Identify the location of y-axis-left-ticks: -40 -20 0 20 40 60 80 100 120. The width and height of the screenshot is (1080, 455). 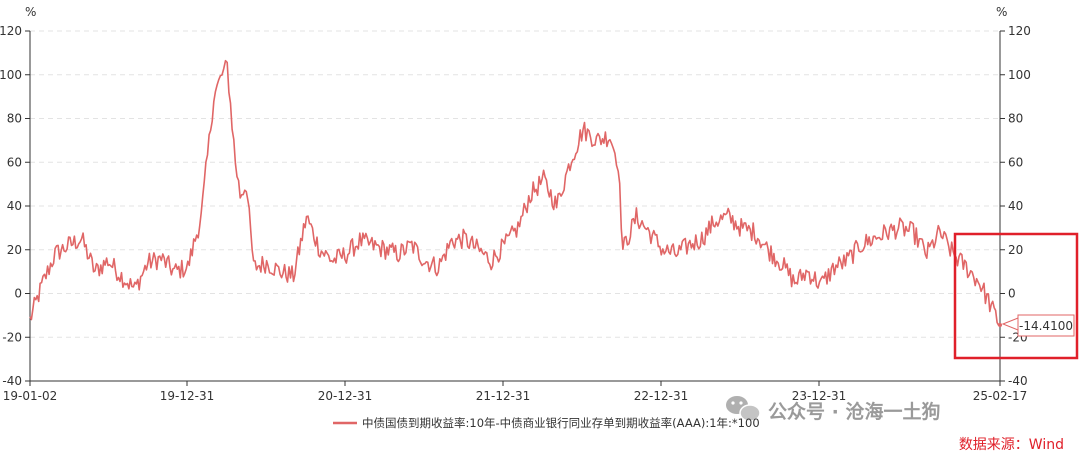
(15, 206).